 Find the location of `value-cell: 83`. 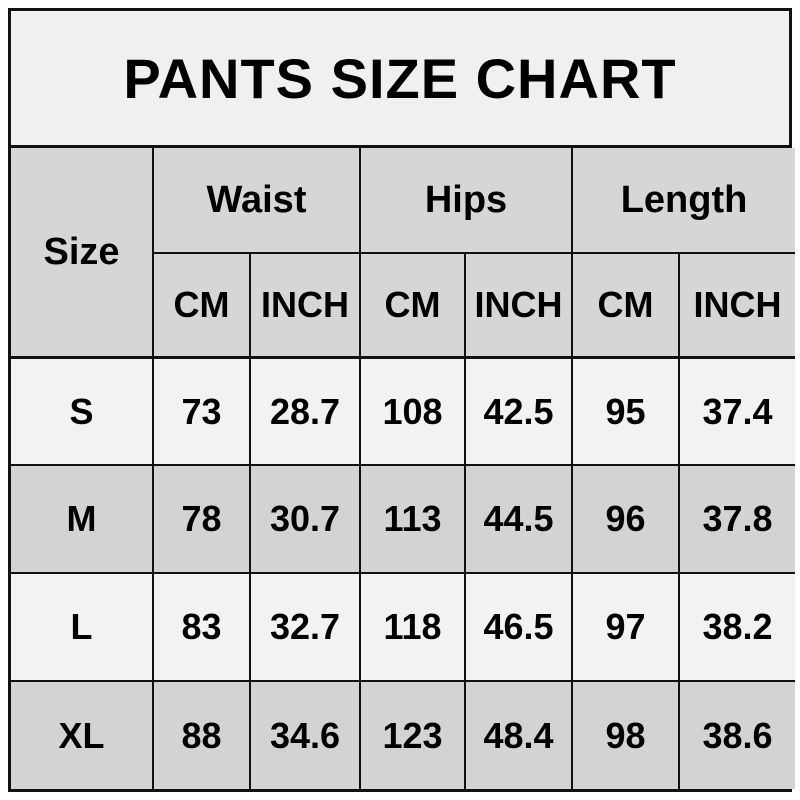

value-cell: 83 is located at coordinates (201, 627).